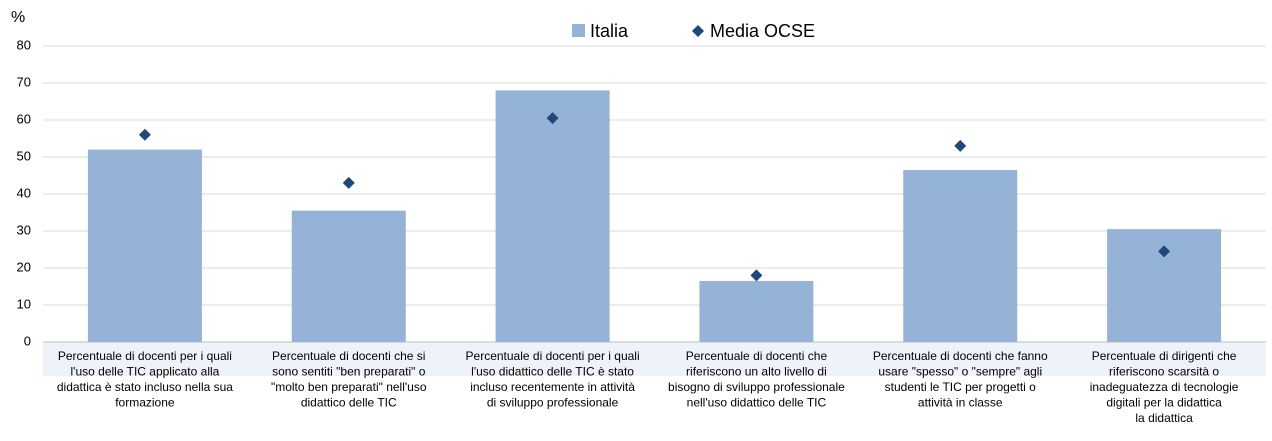 The width and height of the screenshot is (1272, 441). What do you see at coordinates (757, 356) in the screenshot?
I see `x-tick-label: Percentuale di docenti che` at bounding box center [757, 356].